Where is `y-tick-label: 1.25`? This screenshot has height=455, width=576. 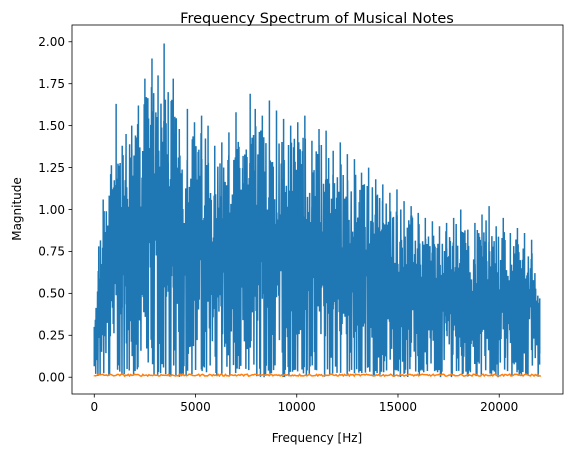 y-tick-label: 1.25 is located at coordinates (51, 168).